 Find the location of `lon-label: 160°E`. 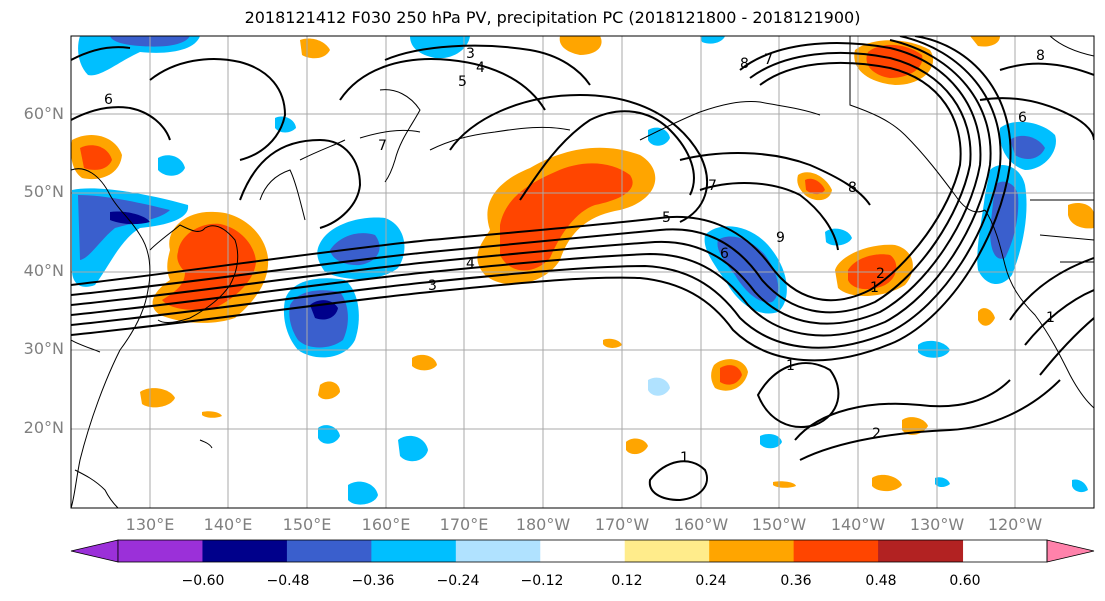

lon-label: 160°E is located at coordinates (386, 524).